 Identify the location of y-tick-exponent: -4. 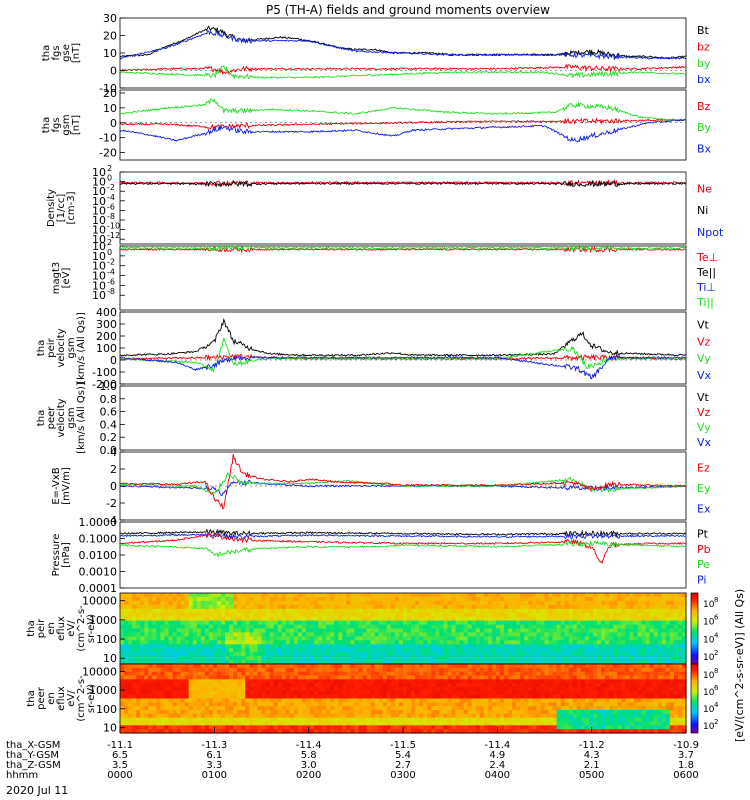
(111, 272).